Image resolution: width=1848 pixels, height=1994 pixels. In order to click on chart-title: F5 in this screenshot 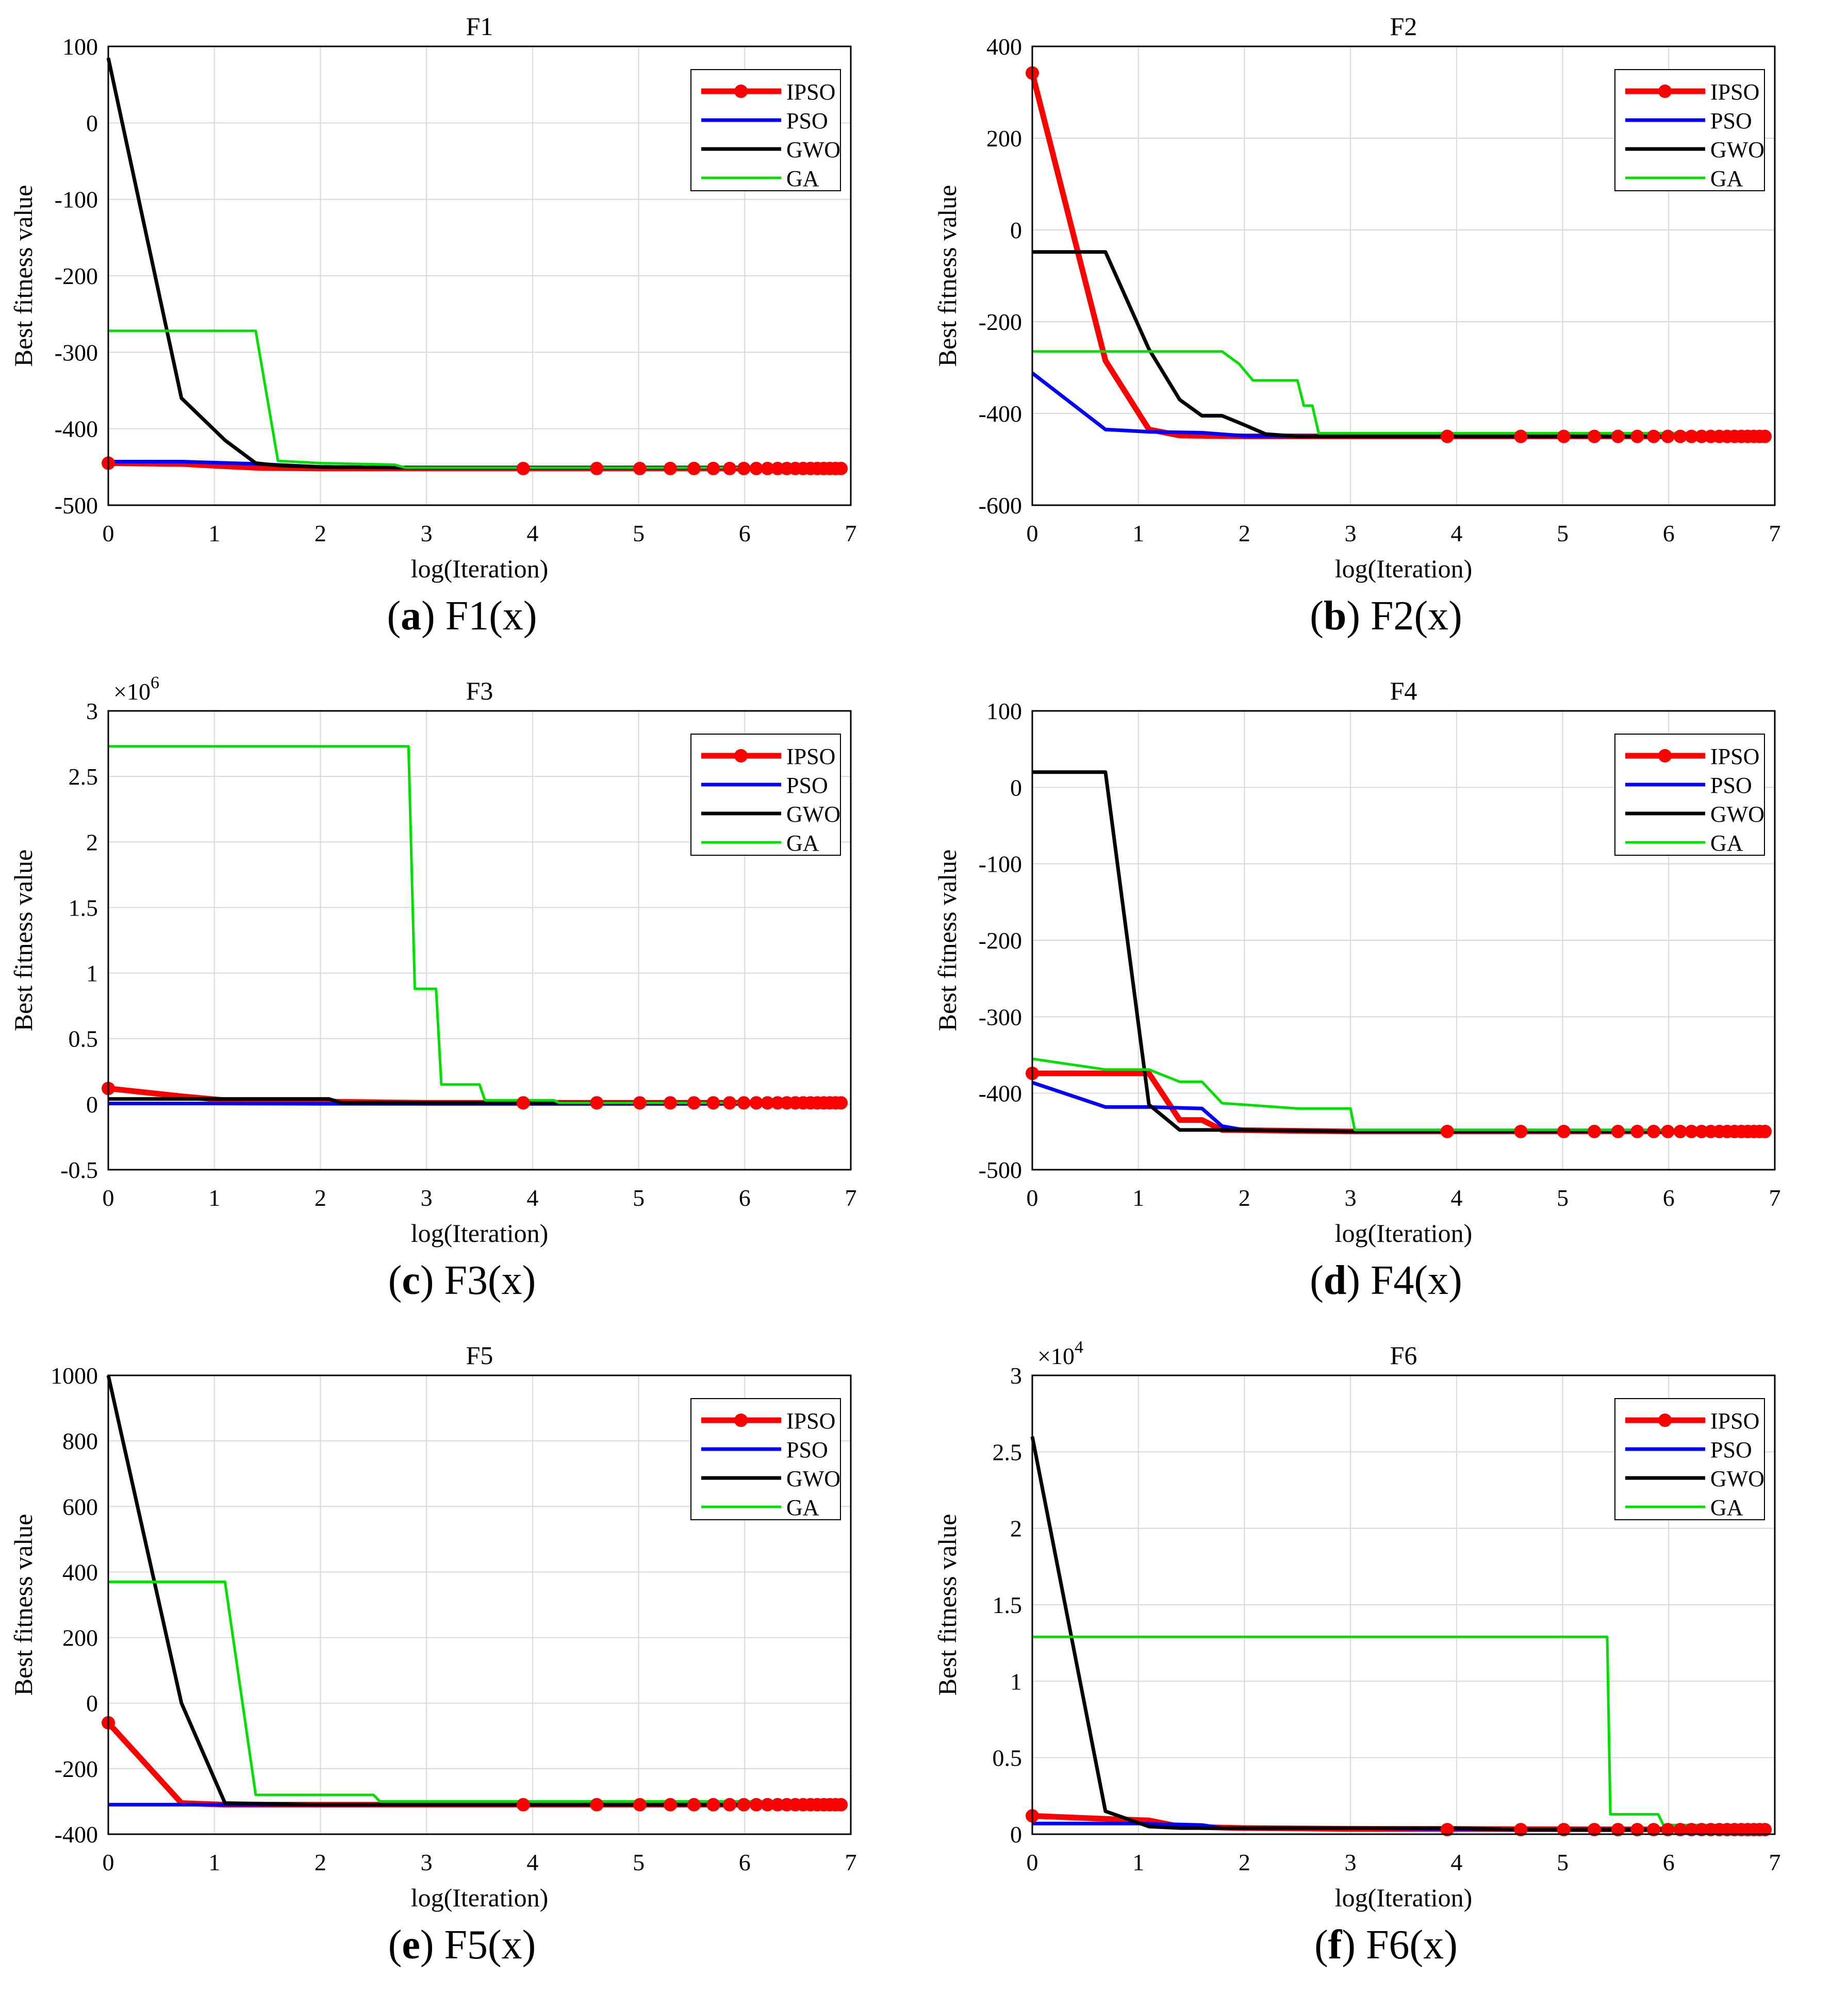, I will do `click(479, 1355)`.